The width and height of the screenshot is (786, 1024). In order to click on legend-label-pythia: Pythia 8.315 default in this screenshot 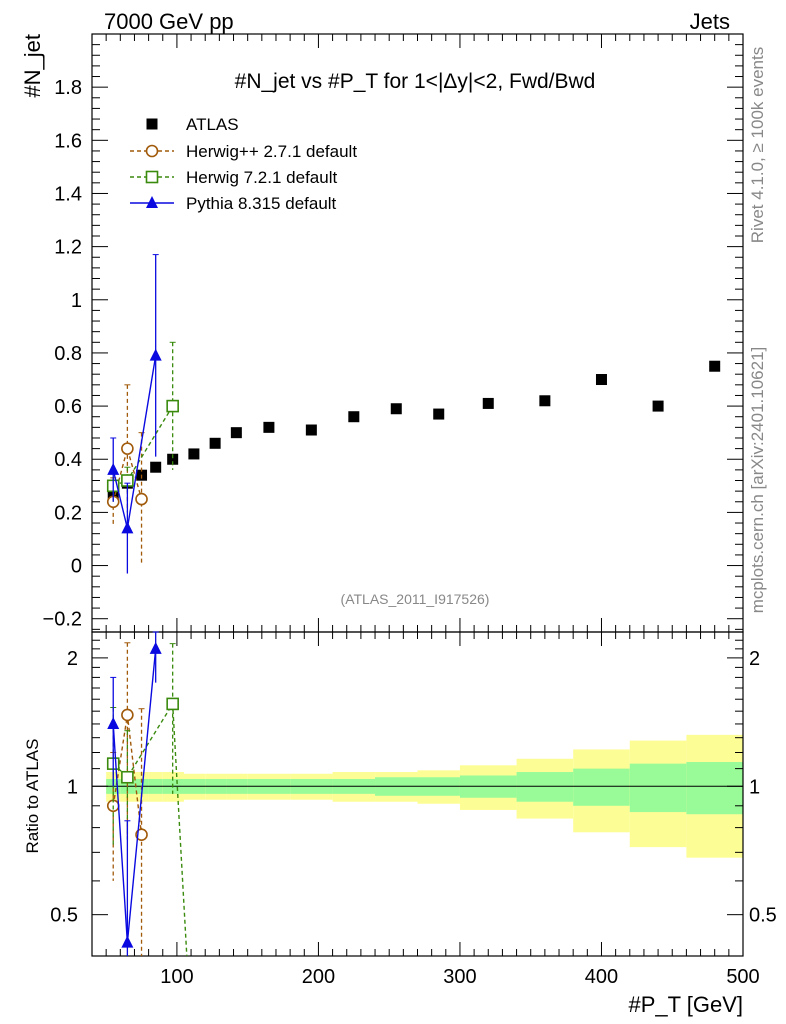, I will do `click(261, 203)`.